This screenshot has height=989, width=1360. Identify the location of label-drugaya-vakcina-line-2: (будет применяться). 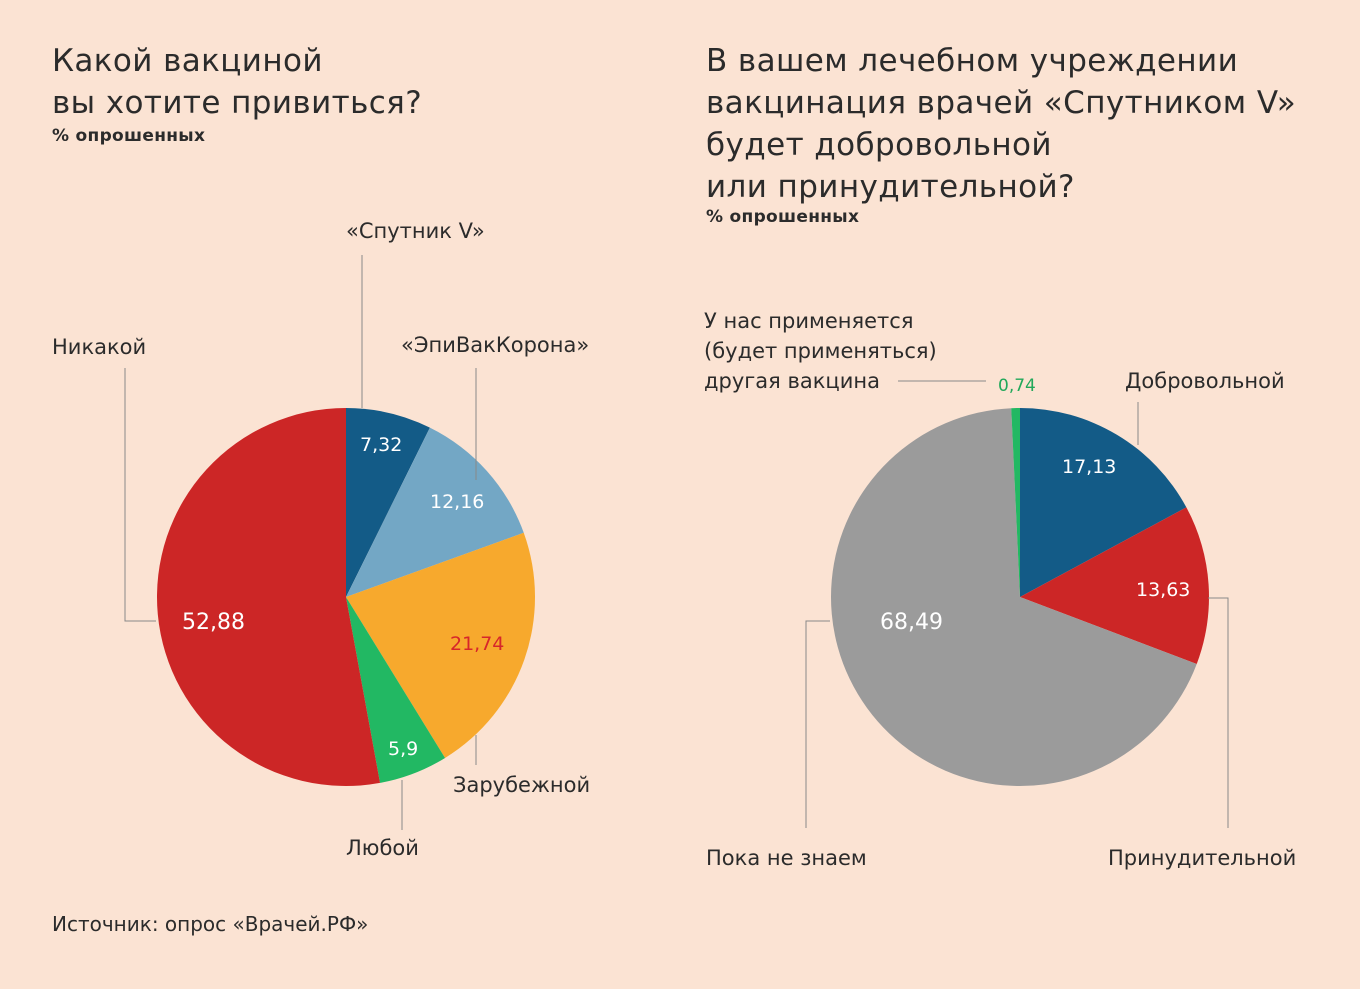
(820, 351).